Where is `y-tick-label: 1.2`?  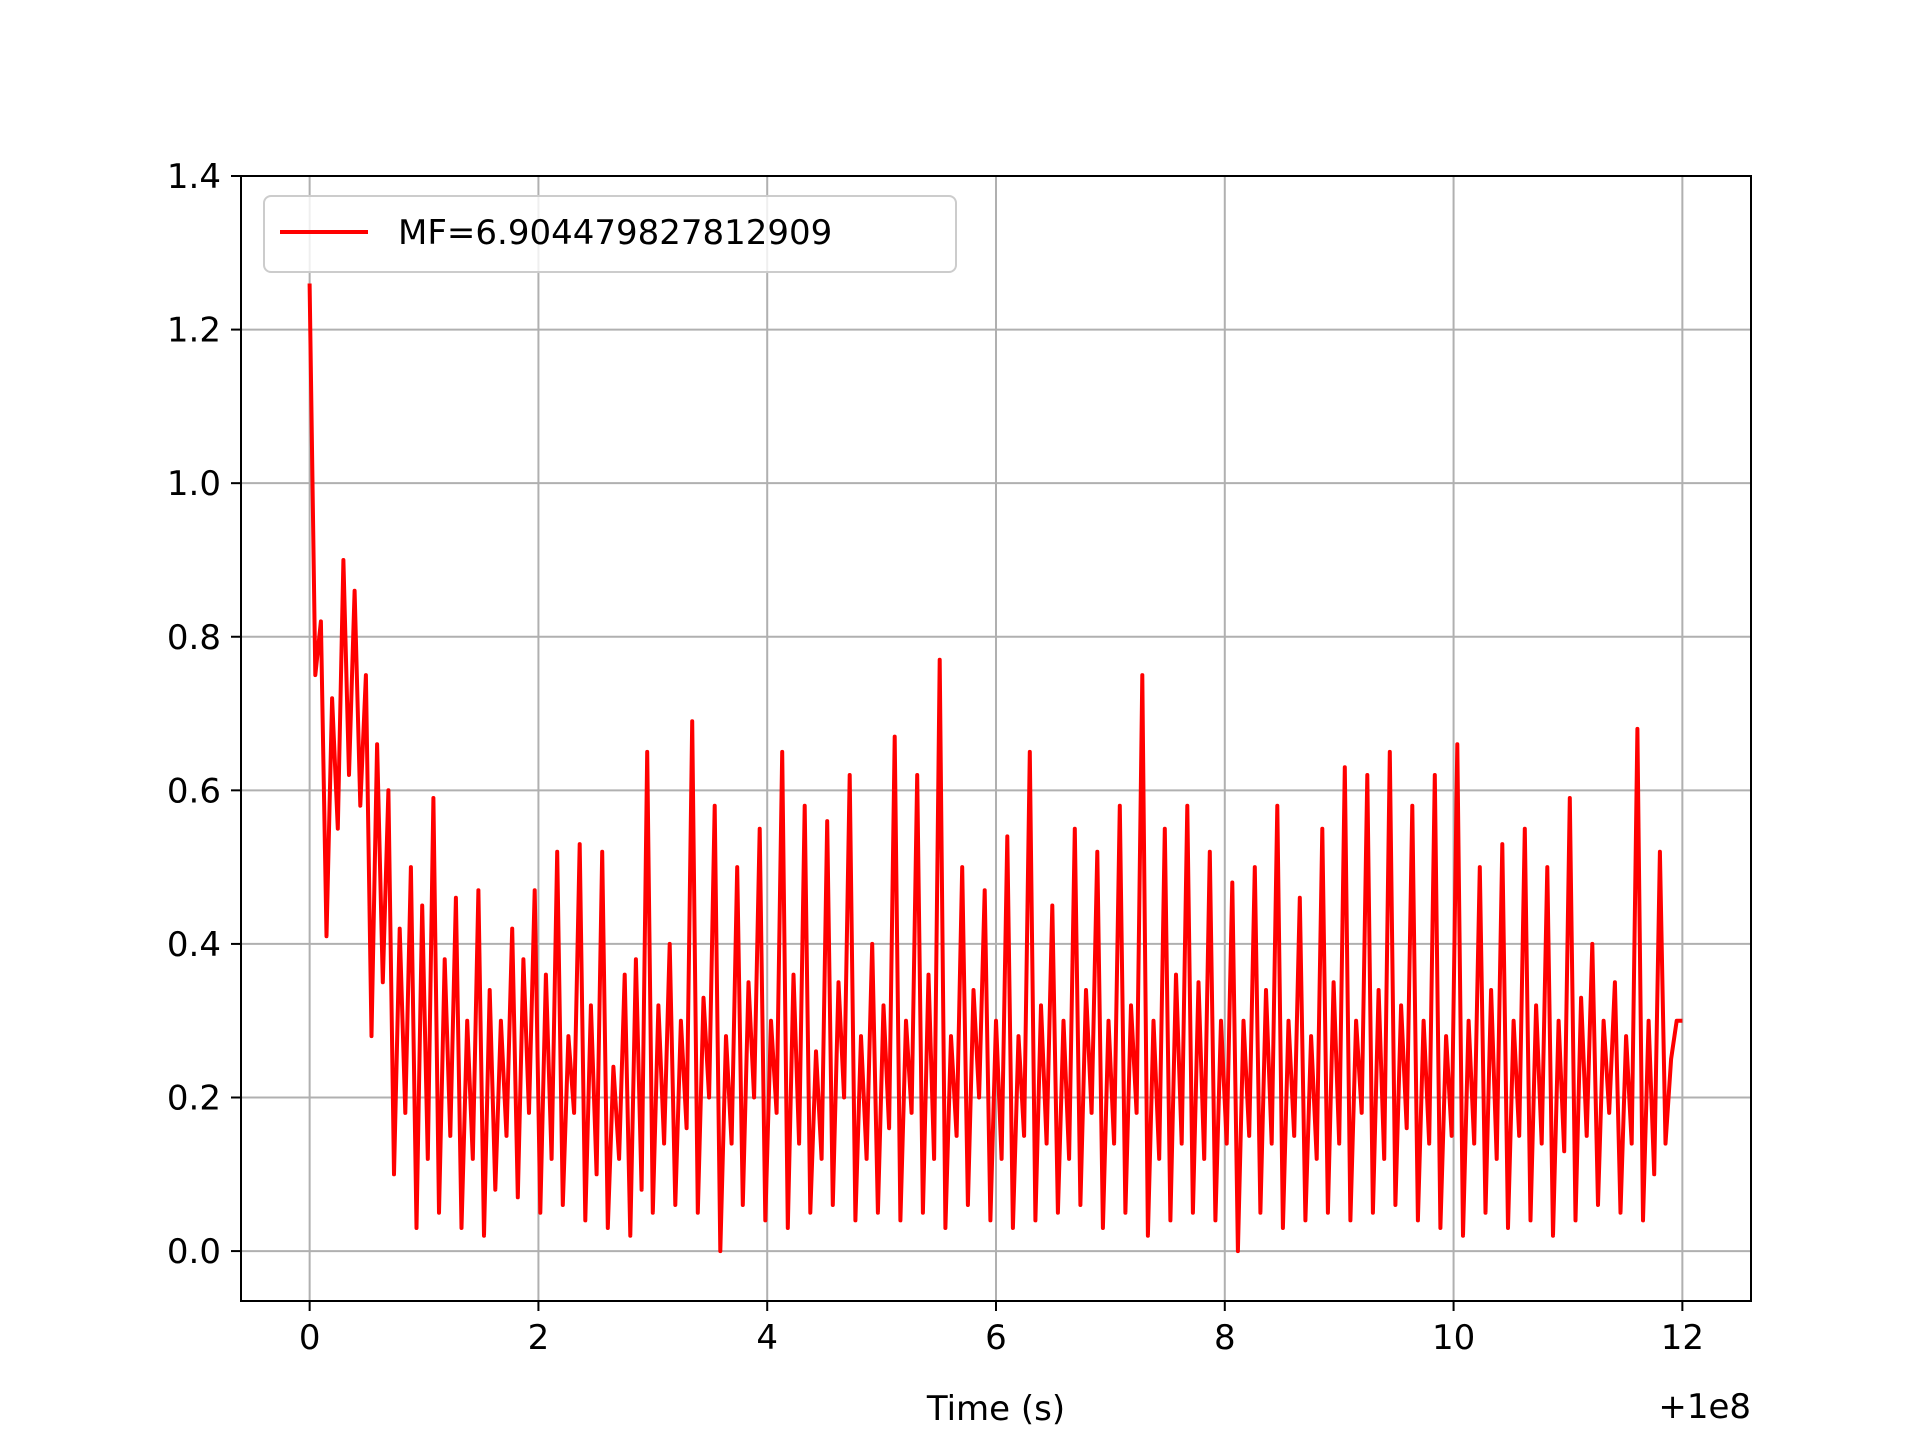 y-tick-label: 1.2 is located at coordinates (194, 331).